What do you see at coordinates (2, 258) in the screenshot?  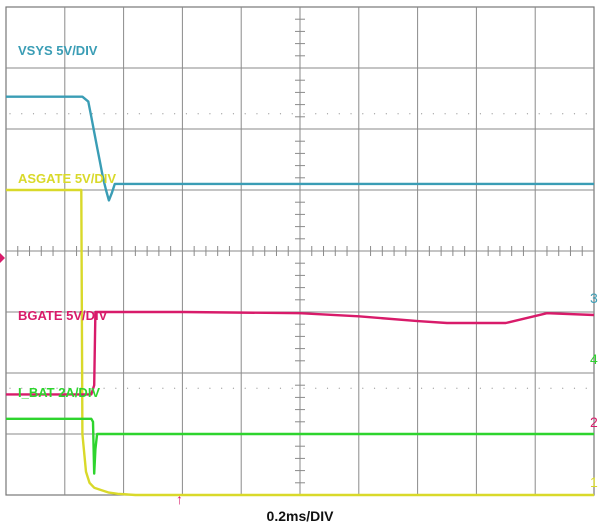 I see `bgate-pointer-left` at bounding box center [2, 258].